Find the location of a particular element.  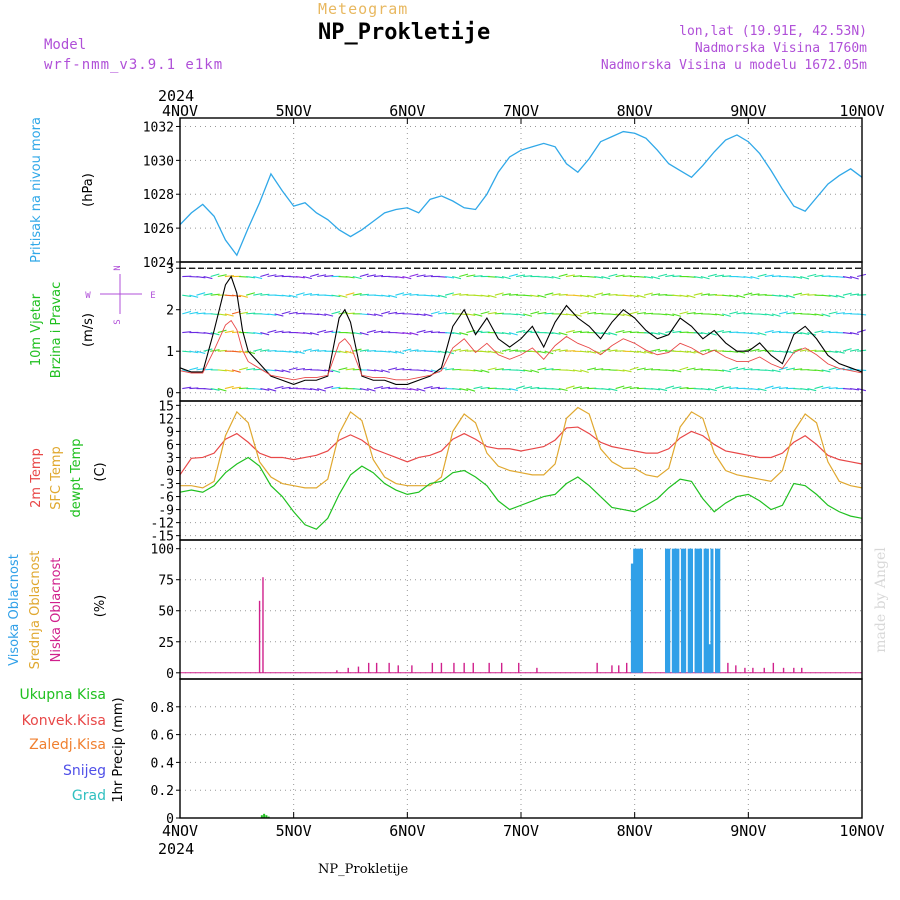

x-tick-label-top: 9NOV is located at coordinates (748, 111).